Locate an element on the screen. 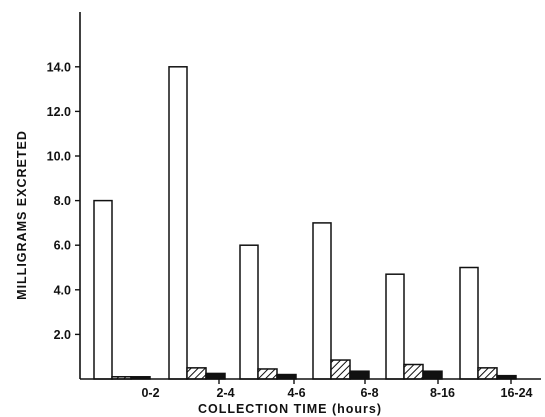 Image resolution: width=545 pixels, height=417 pixels. y-tick-label: 6.0 is located at coordinates (62, 246).